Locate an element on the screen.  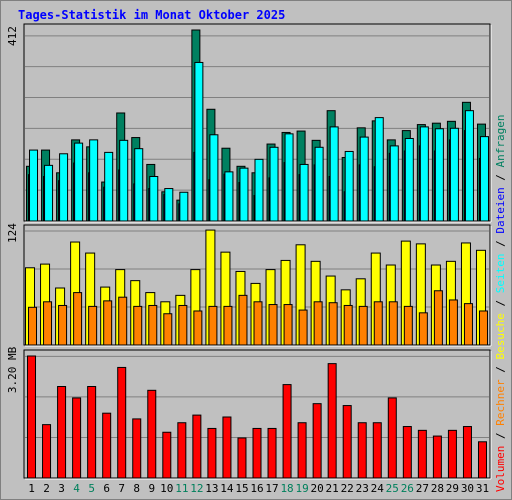
x-tick-label-17: 17 is located at coordinates (271, 488).